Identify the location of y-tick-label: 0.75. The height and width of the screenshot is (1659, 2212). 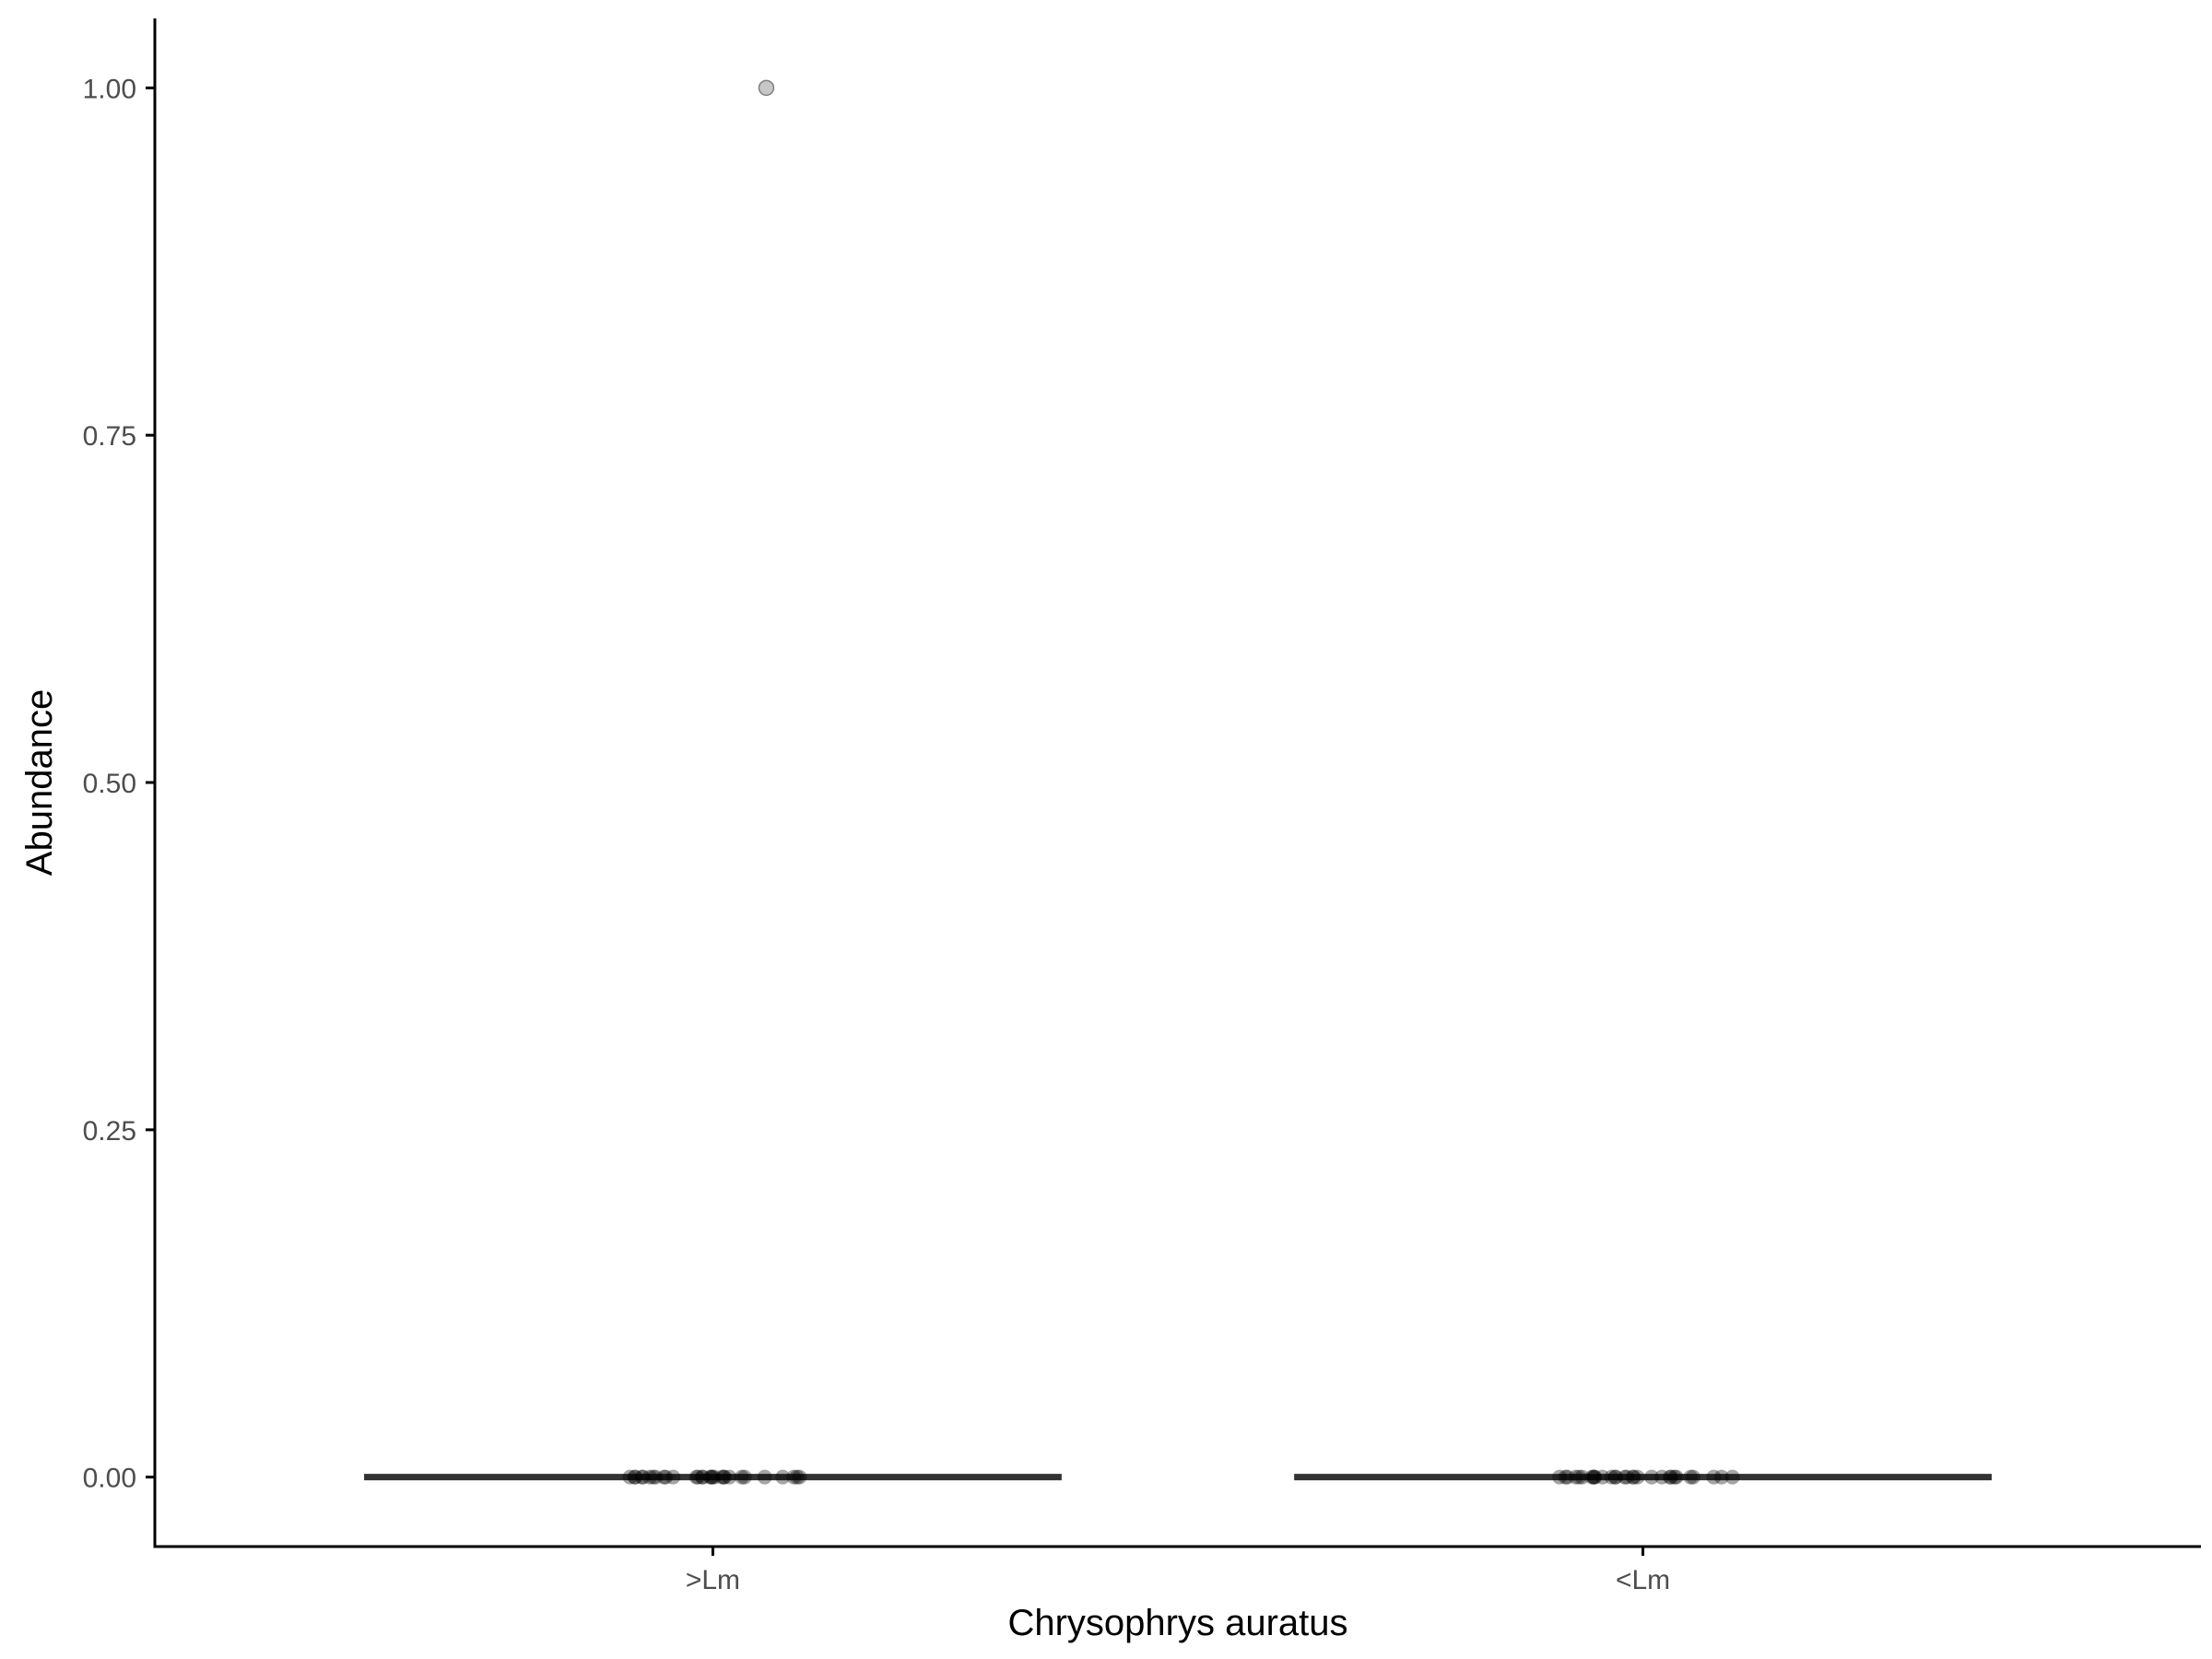
(109, 436).